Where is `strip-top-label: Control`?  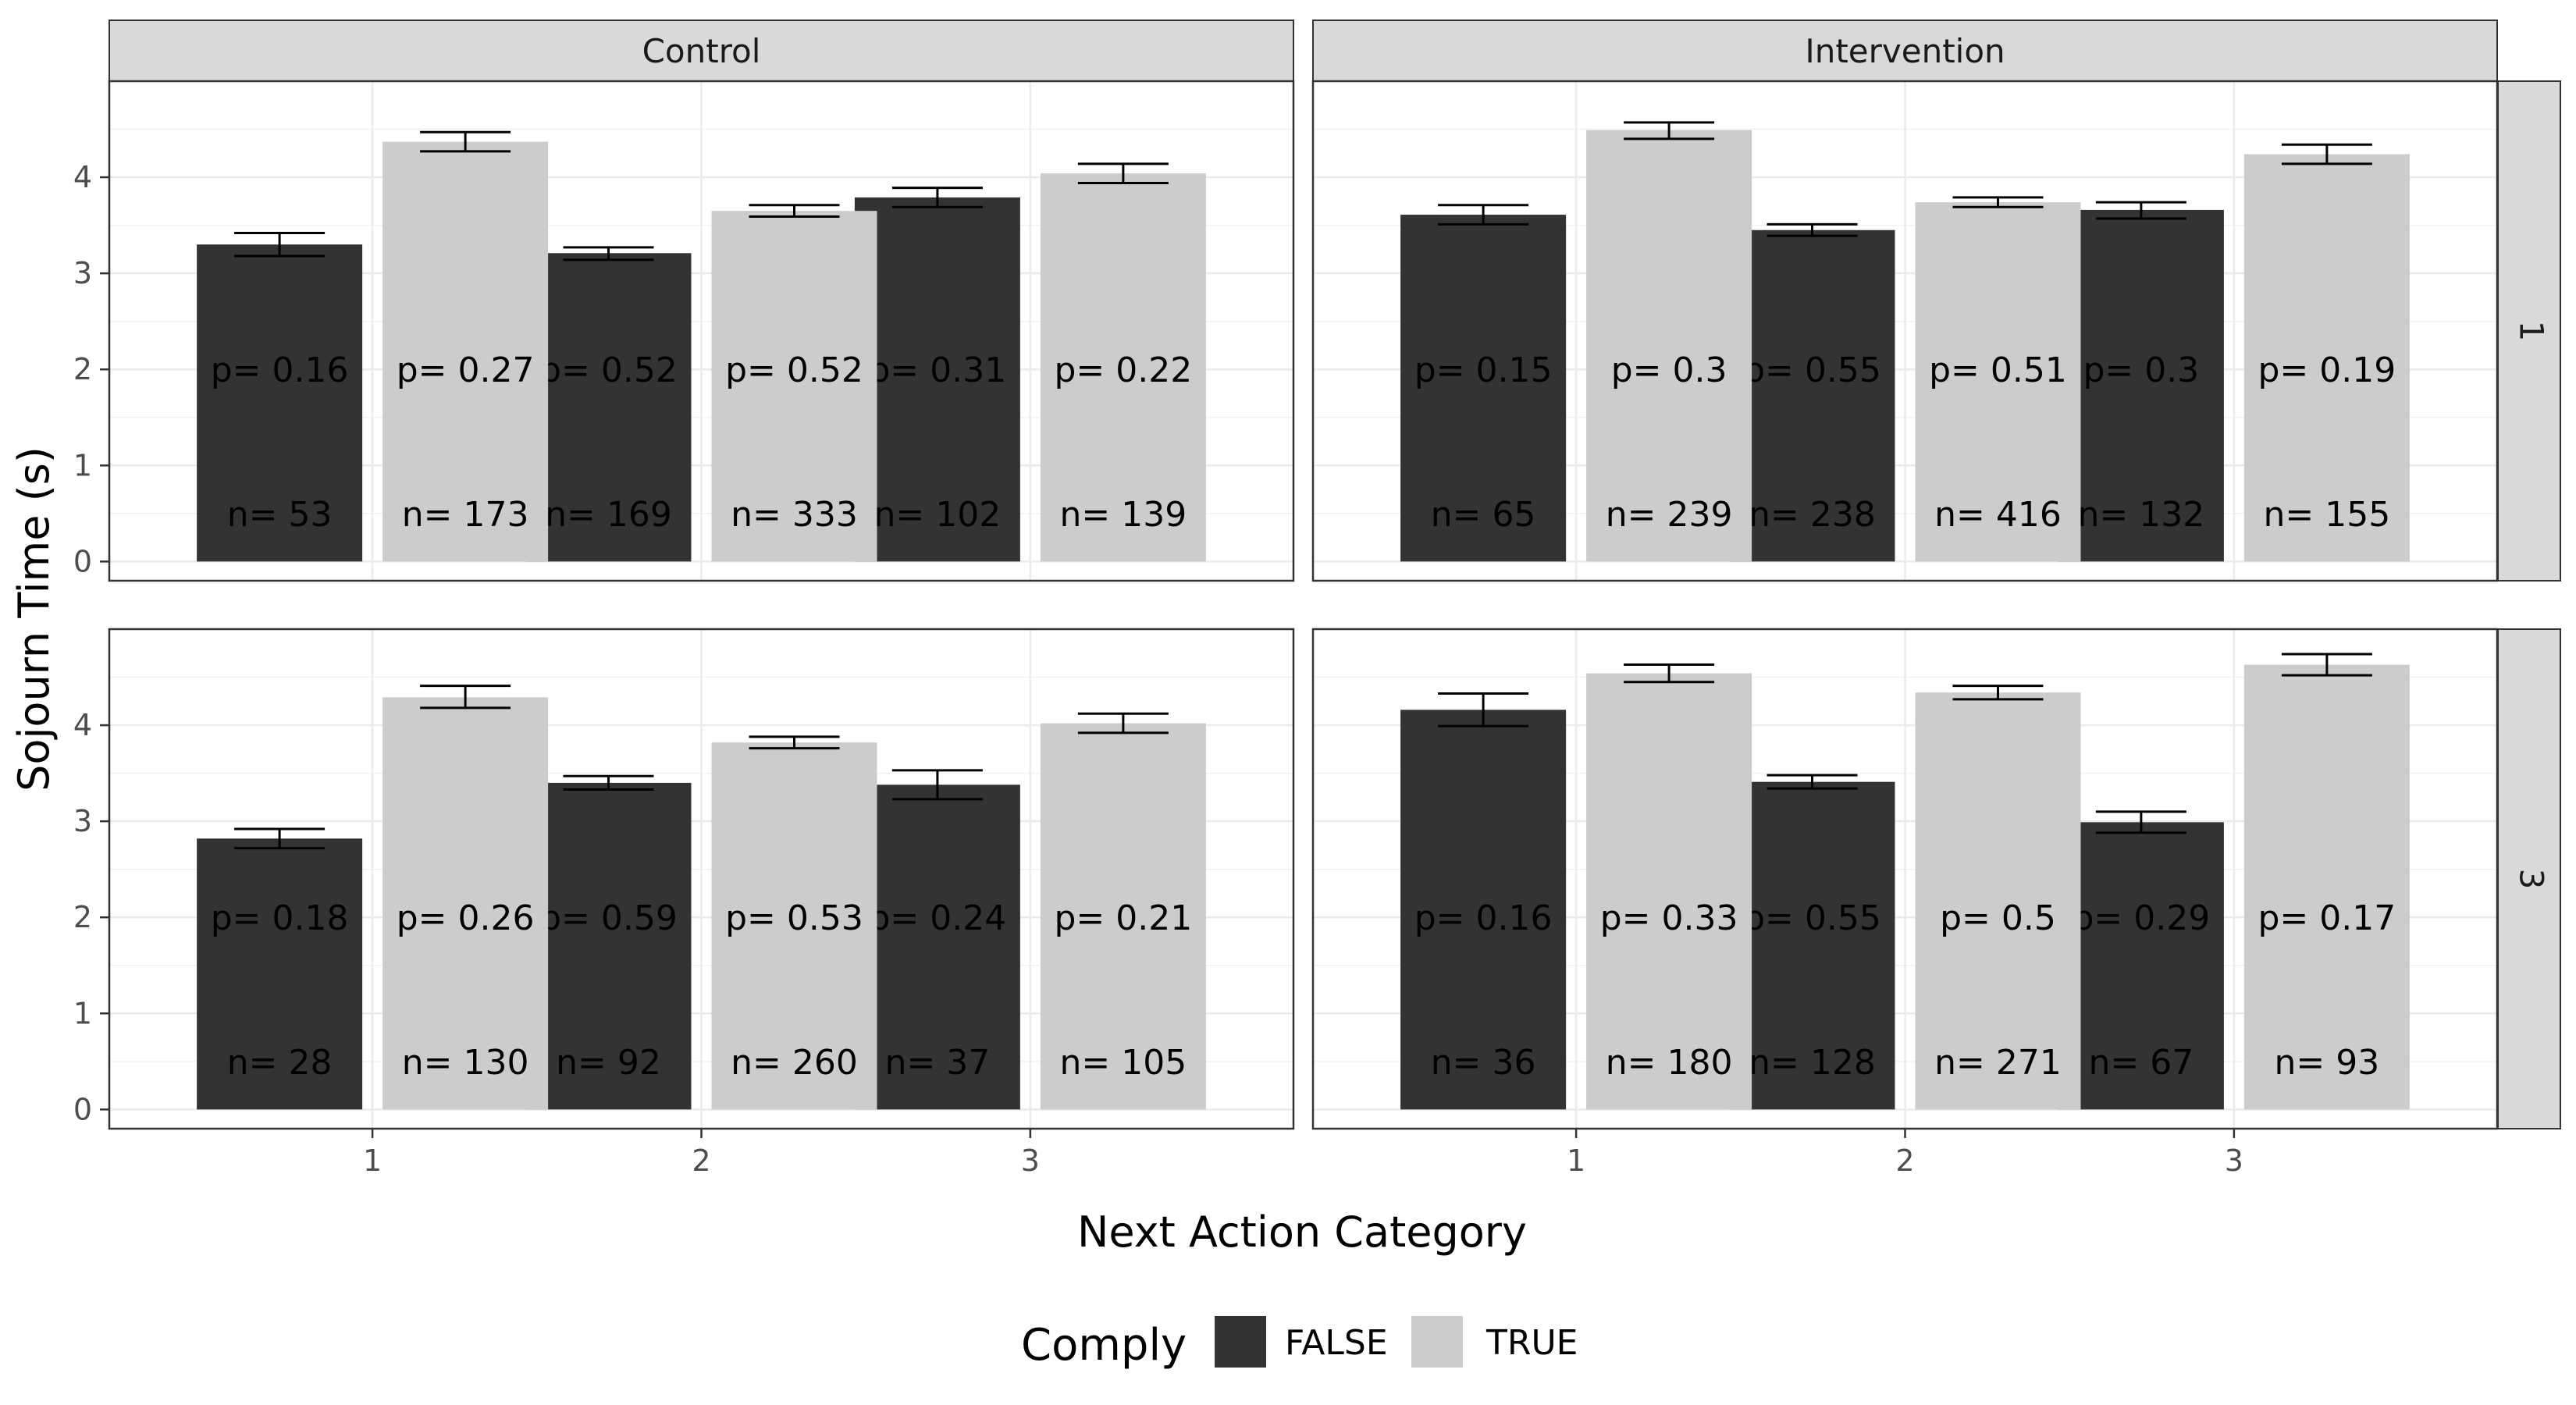
strip-top-label: Control is located at coordinates (701, 51).